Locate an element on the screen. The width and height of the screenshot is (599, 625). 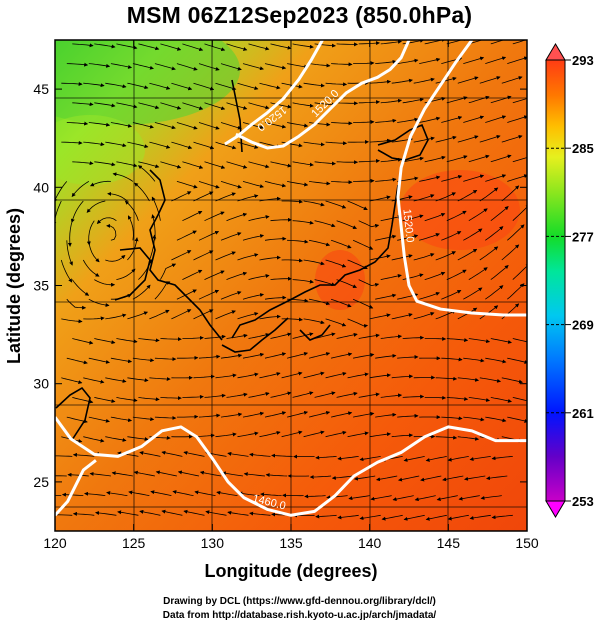
lat-tick-label: 45 is located at coordinates (41, 89).